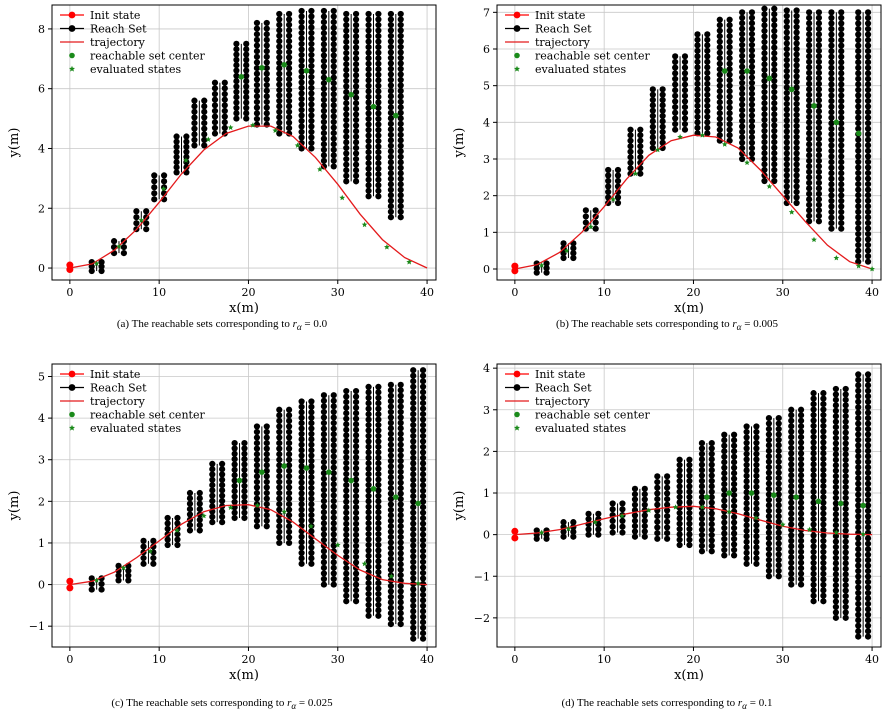 This screenshot has height=718, width=889. Describe the element at coordinates (118, 29) in the screenshot. I see `legend-label: Reach Set` at that location.